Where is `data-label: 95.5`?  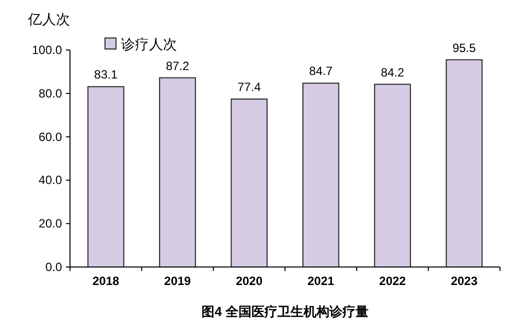 data-label: 95.5 is located at coordinates (464, 47).